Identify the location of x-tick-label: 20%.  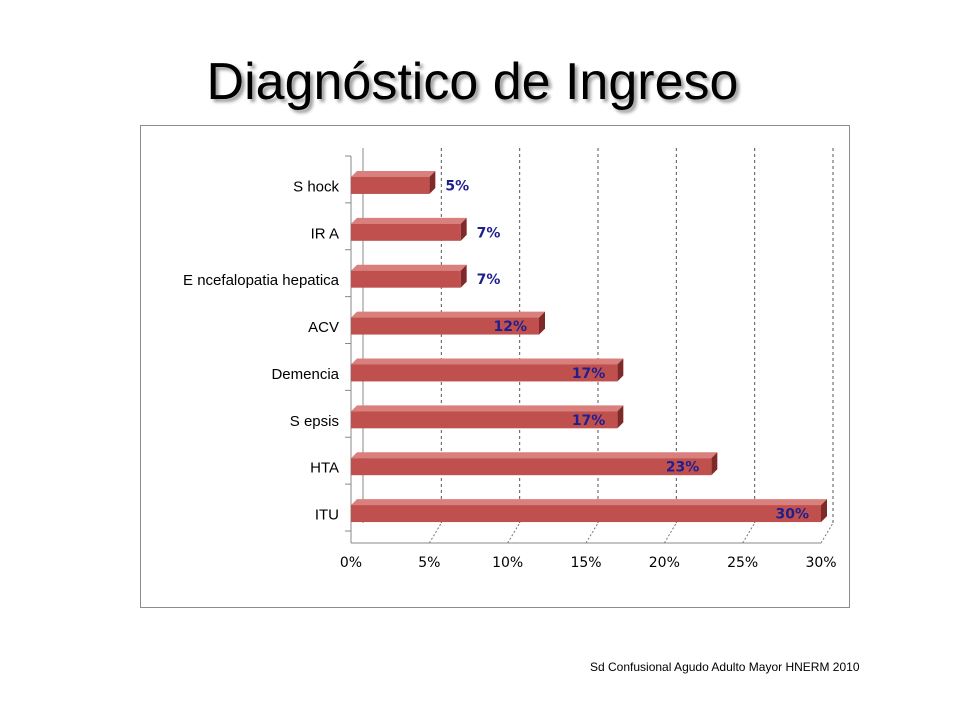
(664, 563).